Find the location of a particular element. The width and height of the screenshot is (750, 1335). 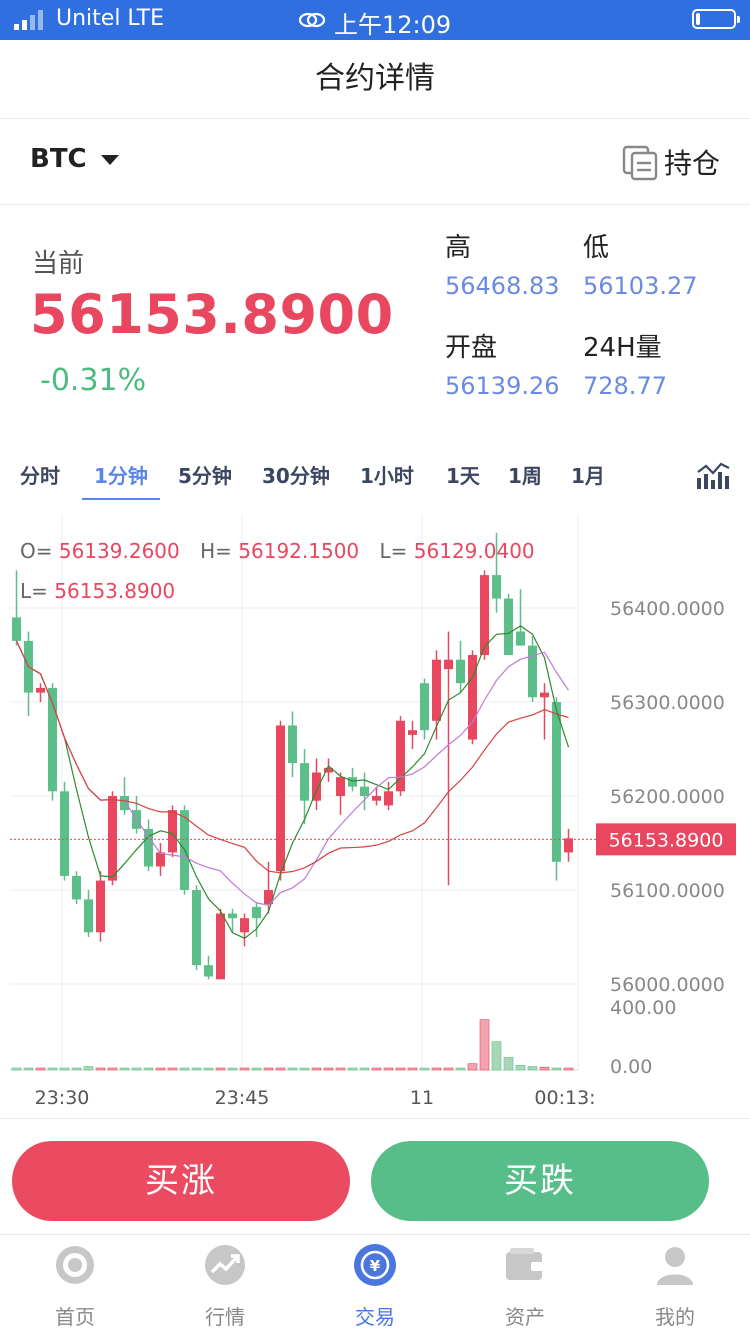

user-icon is located at coordinates (675, 1266).